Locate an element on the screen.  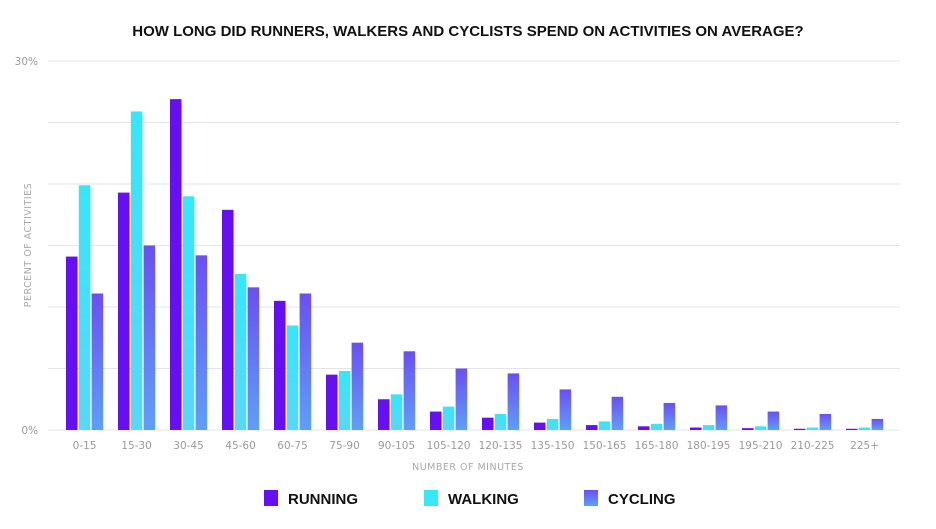
y-axis-label: PERCENT OF ACTIVITIES is located at coordinates (28, 245).